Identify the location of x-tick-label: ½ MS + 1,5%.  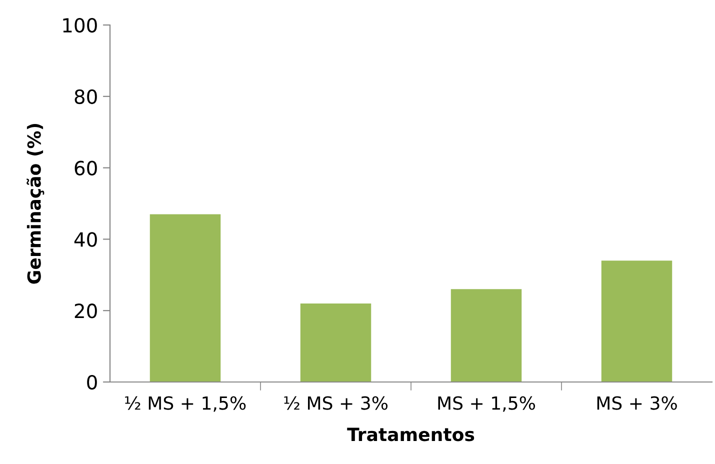
(185, 404).